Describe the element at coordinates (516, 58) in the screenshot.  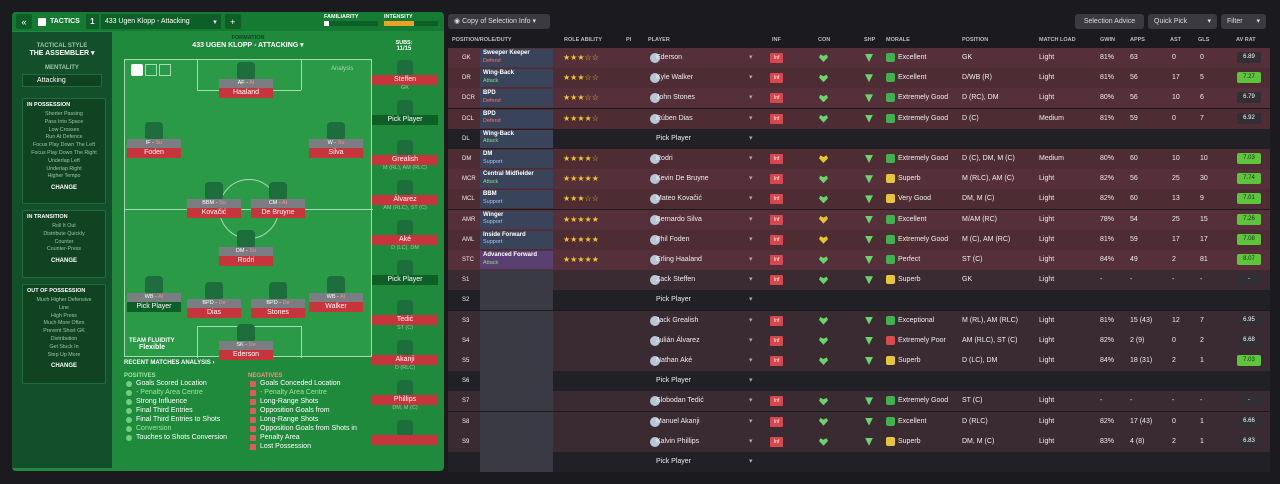
I see `role-duty: Sweeper Keeper Defend` at that location.